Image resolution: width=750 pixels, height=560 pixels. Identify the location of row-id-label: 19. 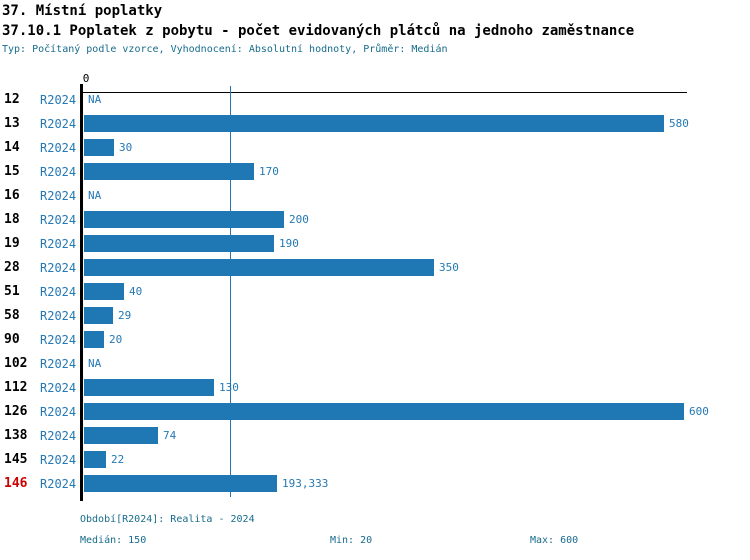
(12, 243).